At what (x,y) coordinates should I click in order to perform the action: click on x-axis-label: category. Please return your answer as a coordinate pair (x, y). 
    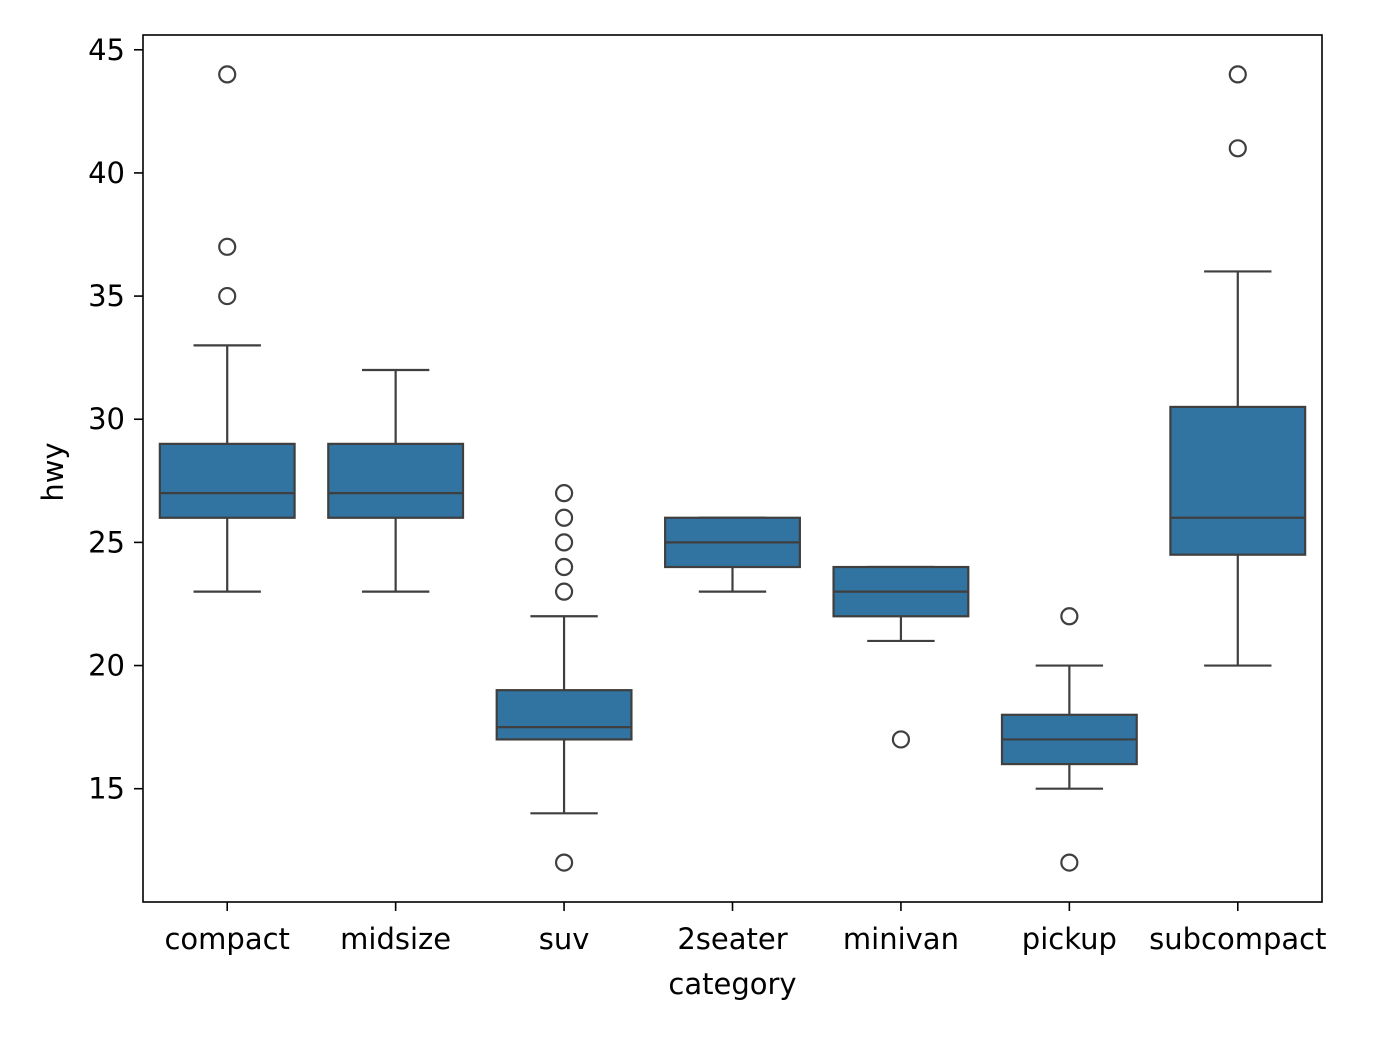
    Looking at the image, I should click on (732, 984).